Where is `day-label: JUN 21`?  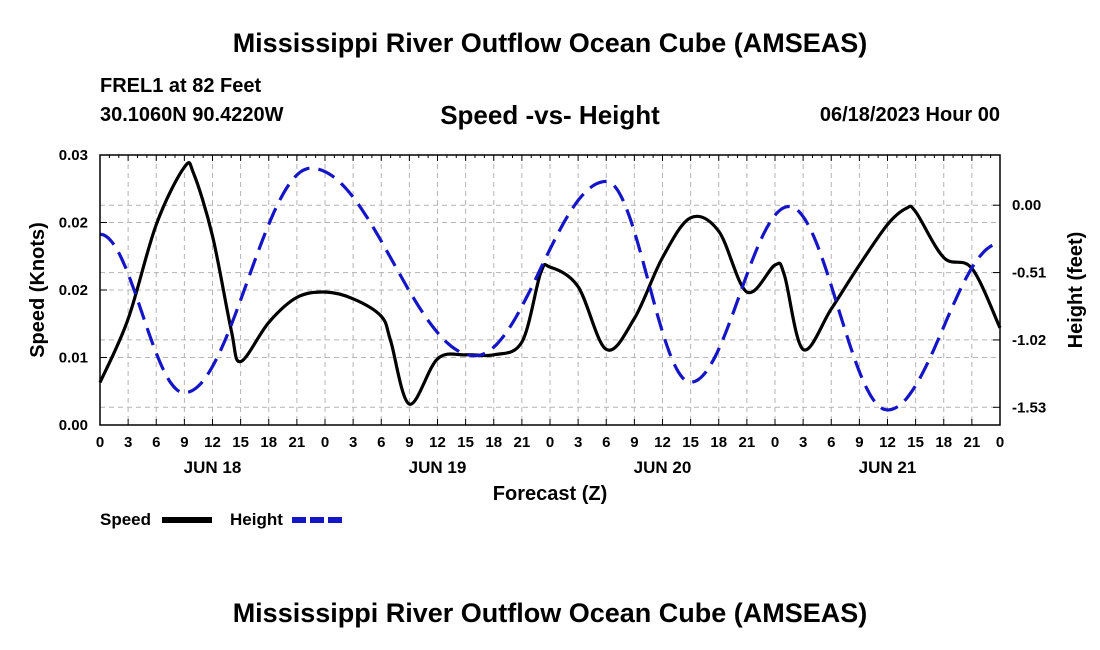 day-label: JUN 21 is located at coordinates (888, 467).